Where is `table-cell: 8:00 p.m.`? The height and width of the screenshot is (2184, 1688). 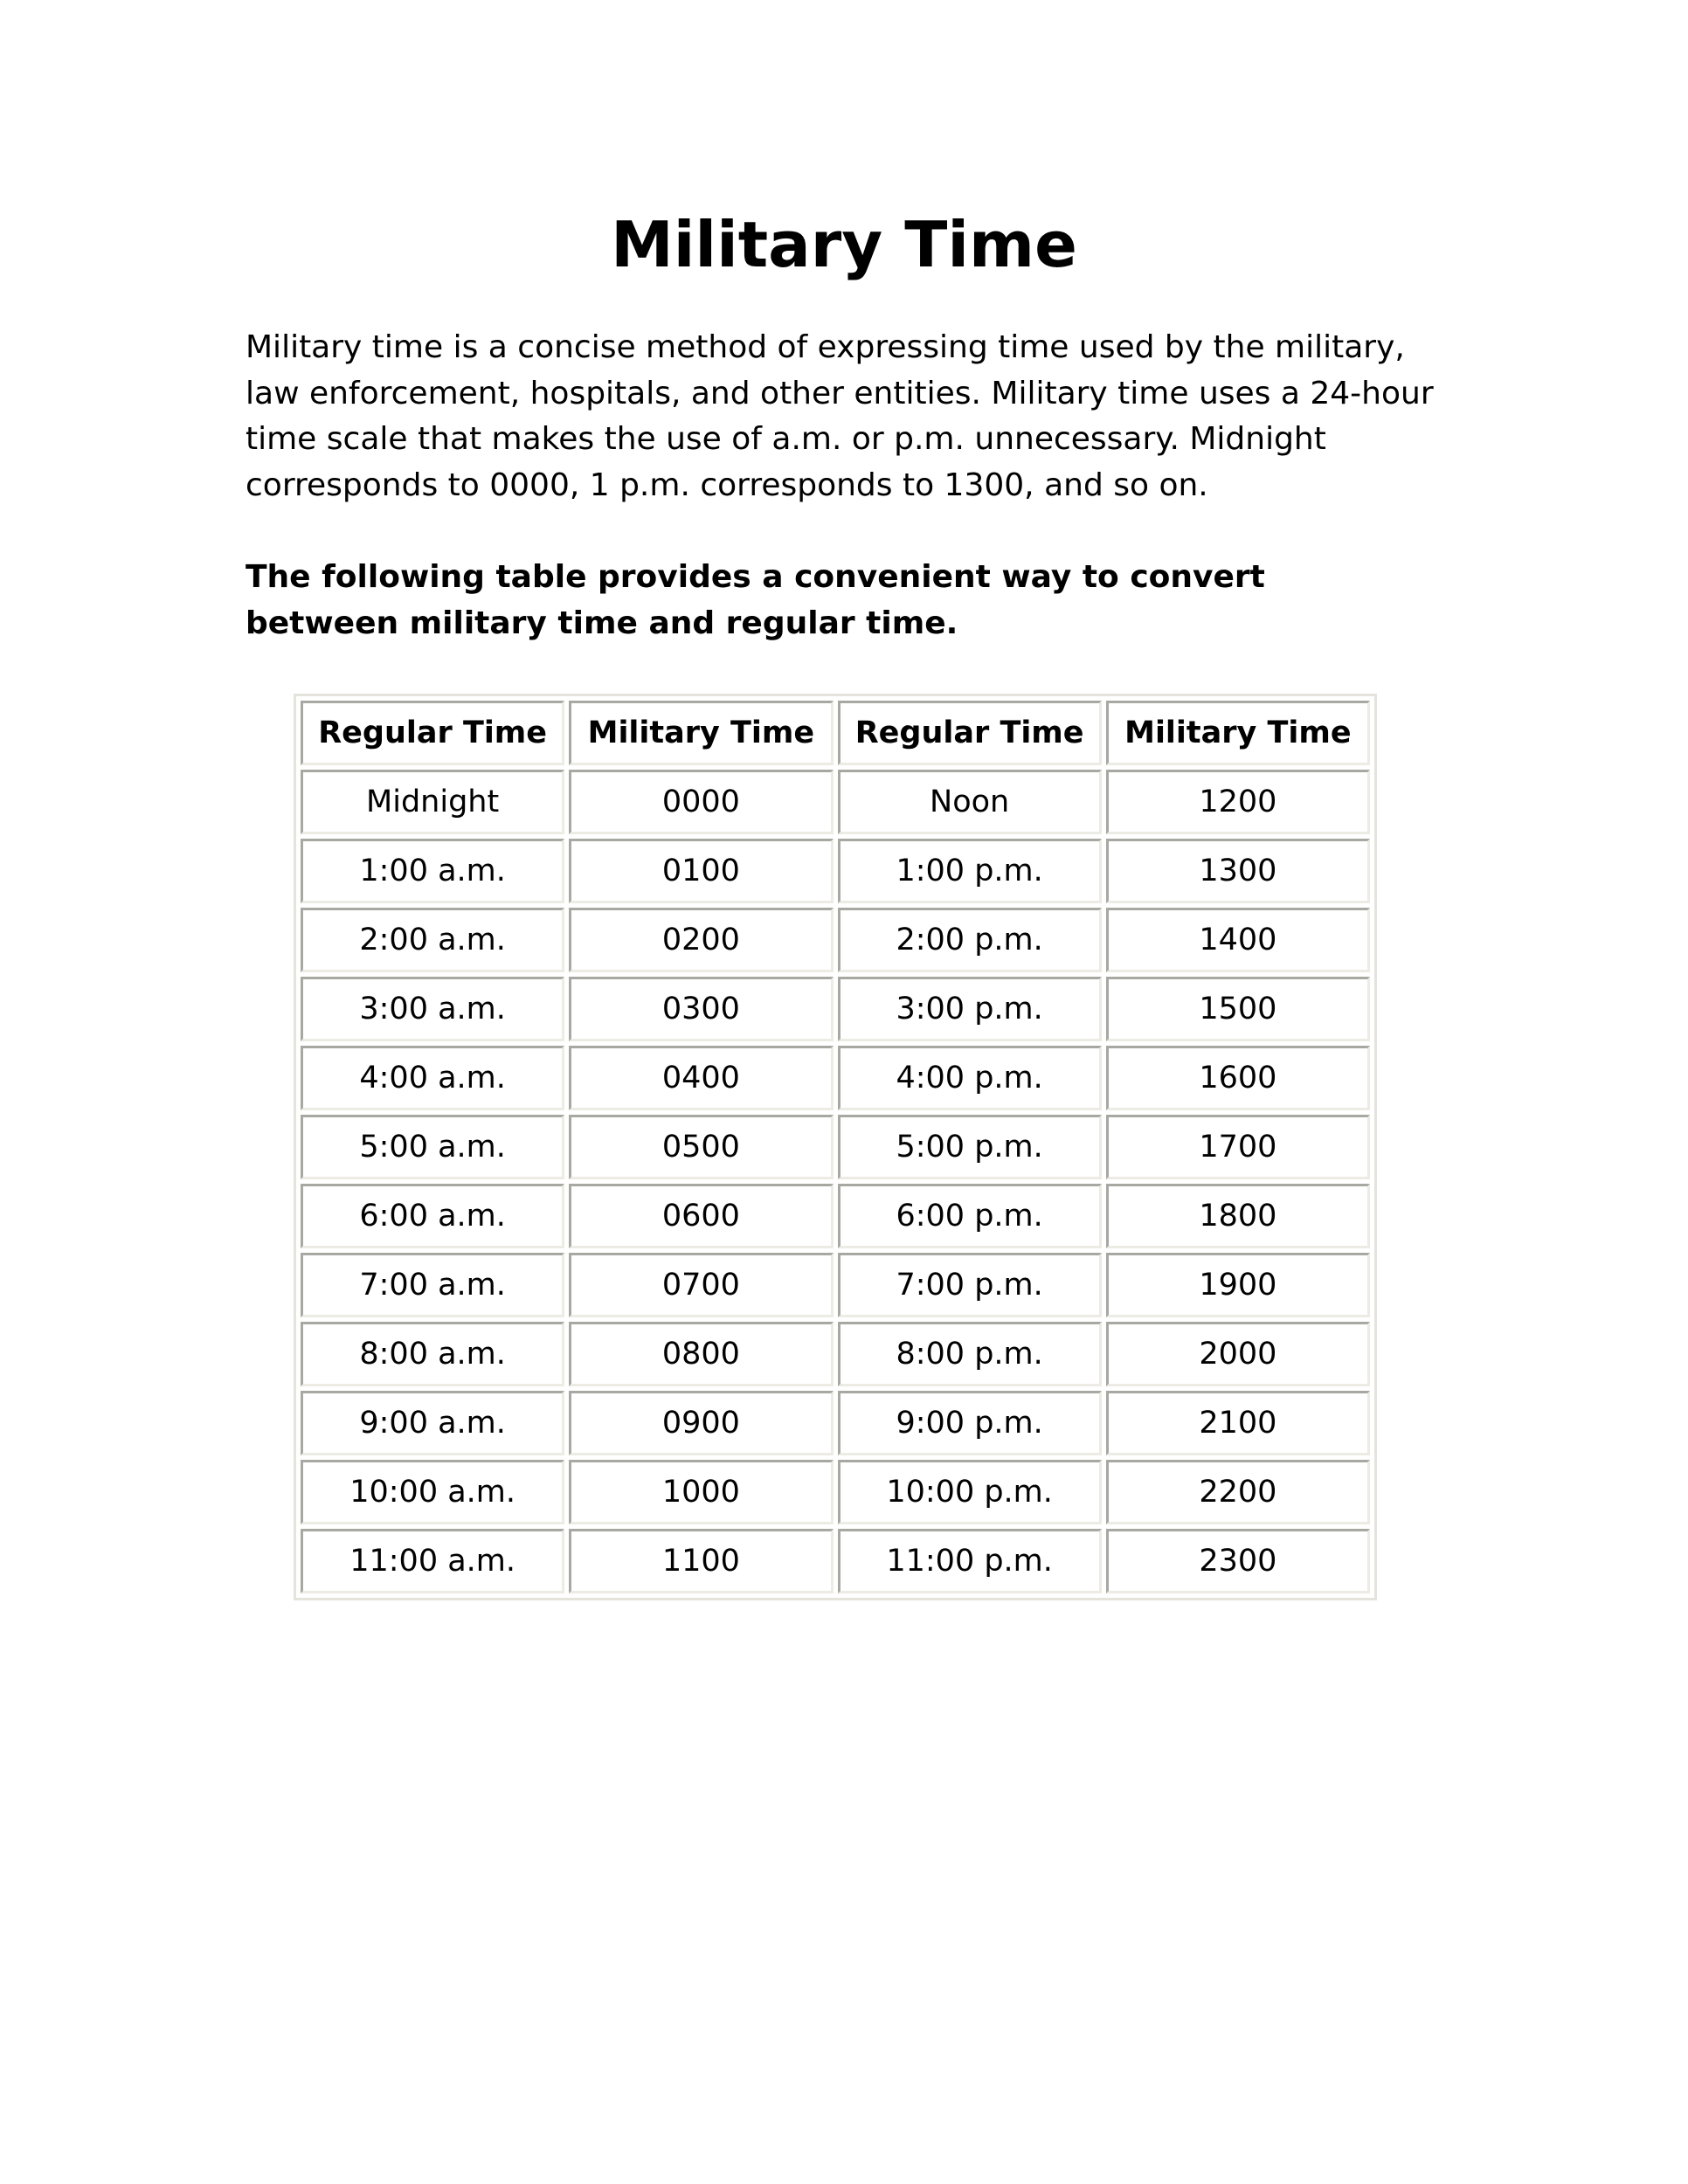 table-cell: 8:00 p.m. is located at coordinates (969, 1354).